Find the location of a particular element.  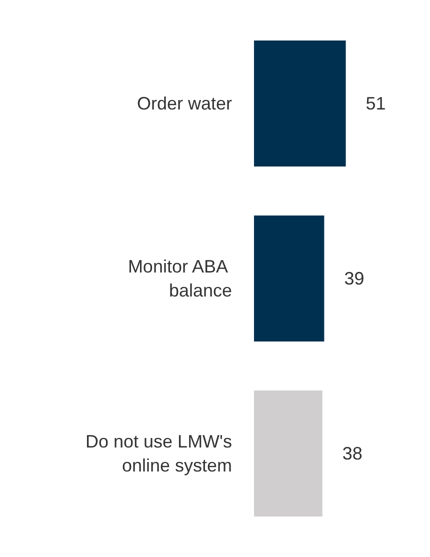

y-tick-label: Monitor ABA balance is located at coordinates (180, 278).